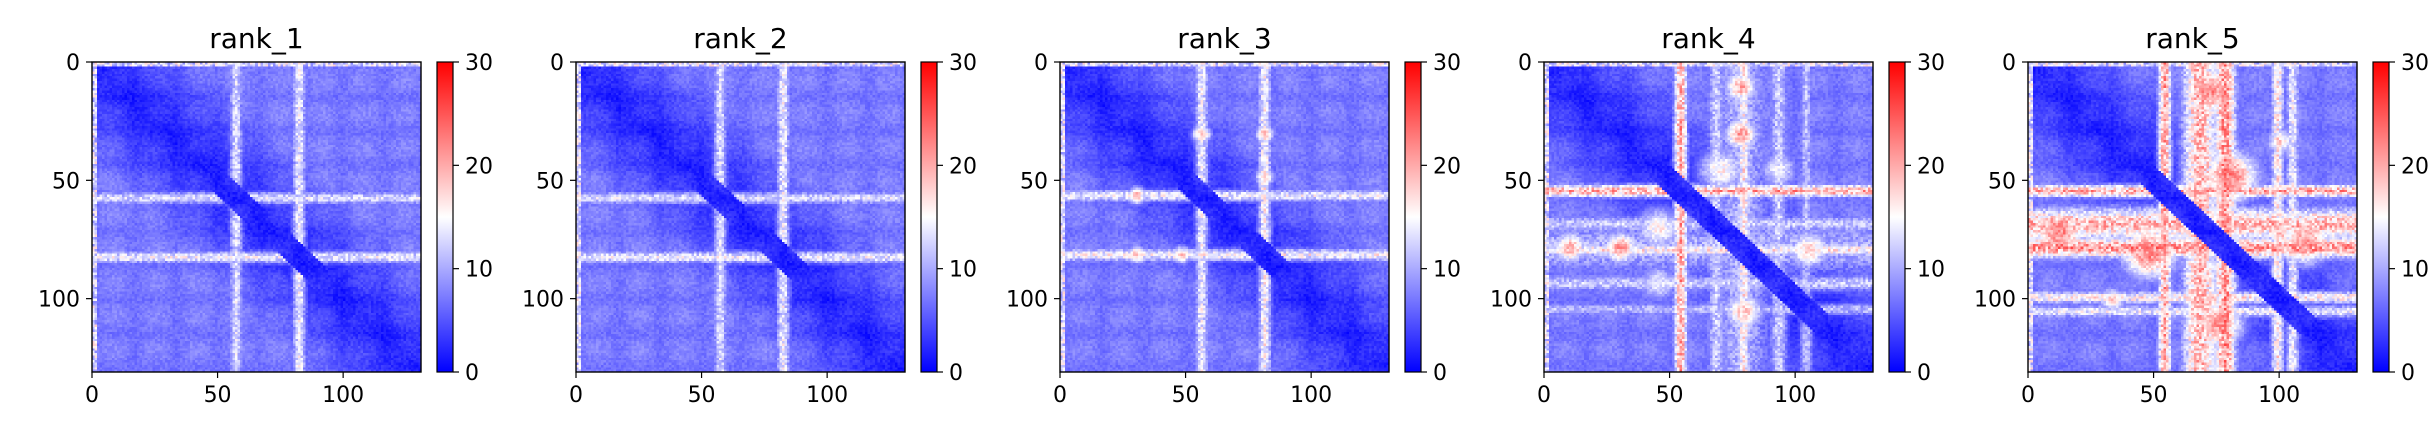 Image resolution: width=2435 pixels, height=438 pixels. What do you see at coordinates (1224, 38) in the screenshot?
I see `panel-title: rank_3` at bounding box center [1224, 38].